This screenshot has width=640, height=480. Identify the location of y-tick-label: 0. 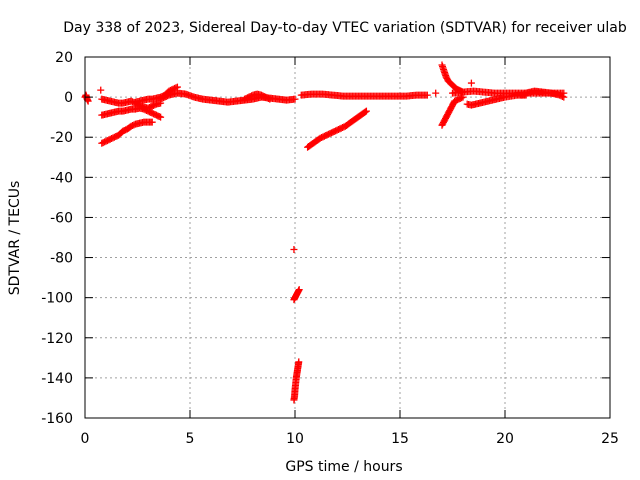
(68, 98).